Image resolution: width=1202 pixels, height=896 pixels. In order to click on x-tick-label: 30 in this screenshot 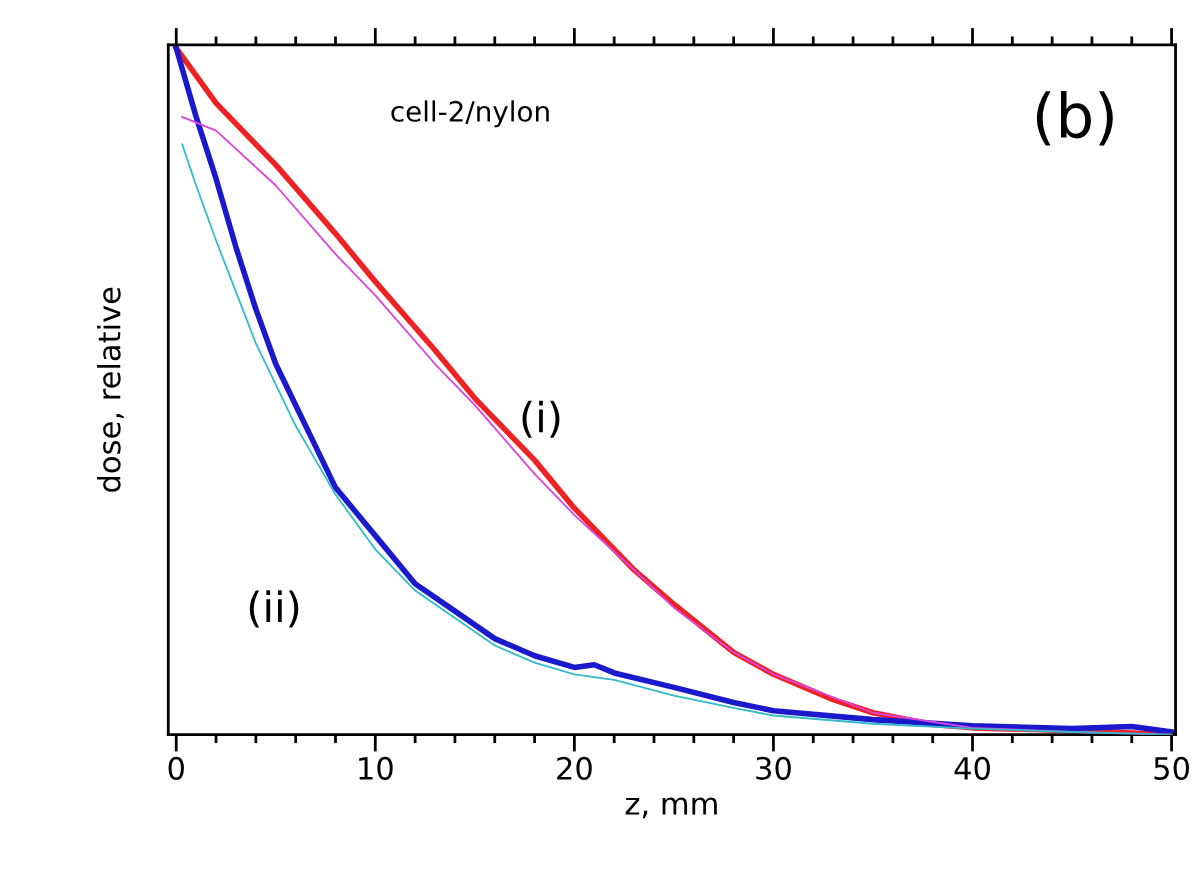, I will do `click(773, 768)`.